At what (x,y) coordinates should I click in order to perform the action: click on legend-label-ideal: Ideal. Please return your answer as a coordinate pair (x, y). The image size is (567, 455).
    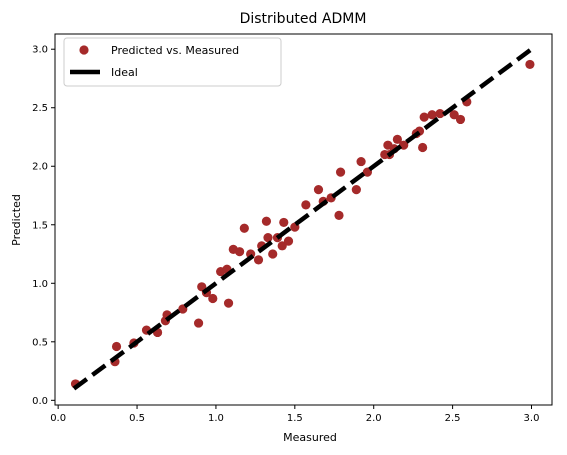
    Looking at the image, I should click on (124, 72).